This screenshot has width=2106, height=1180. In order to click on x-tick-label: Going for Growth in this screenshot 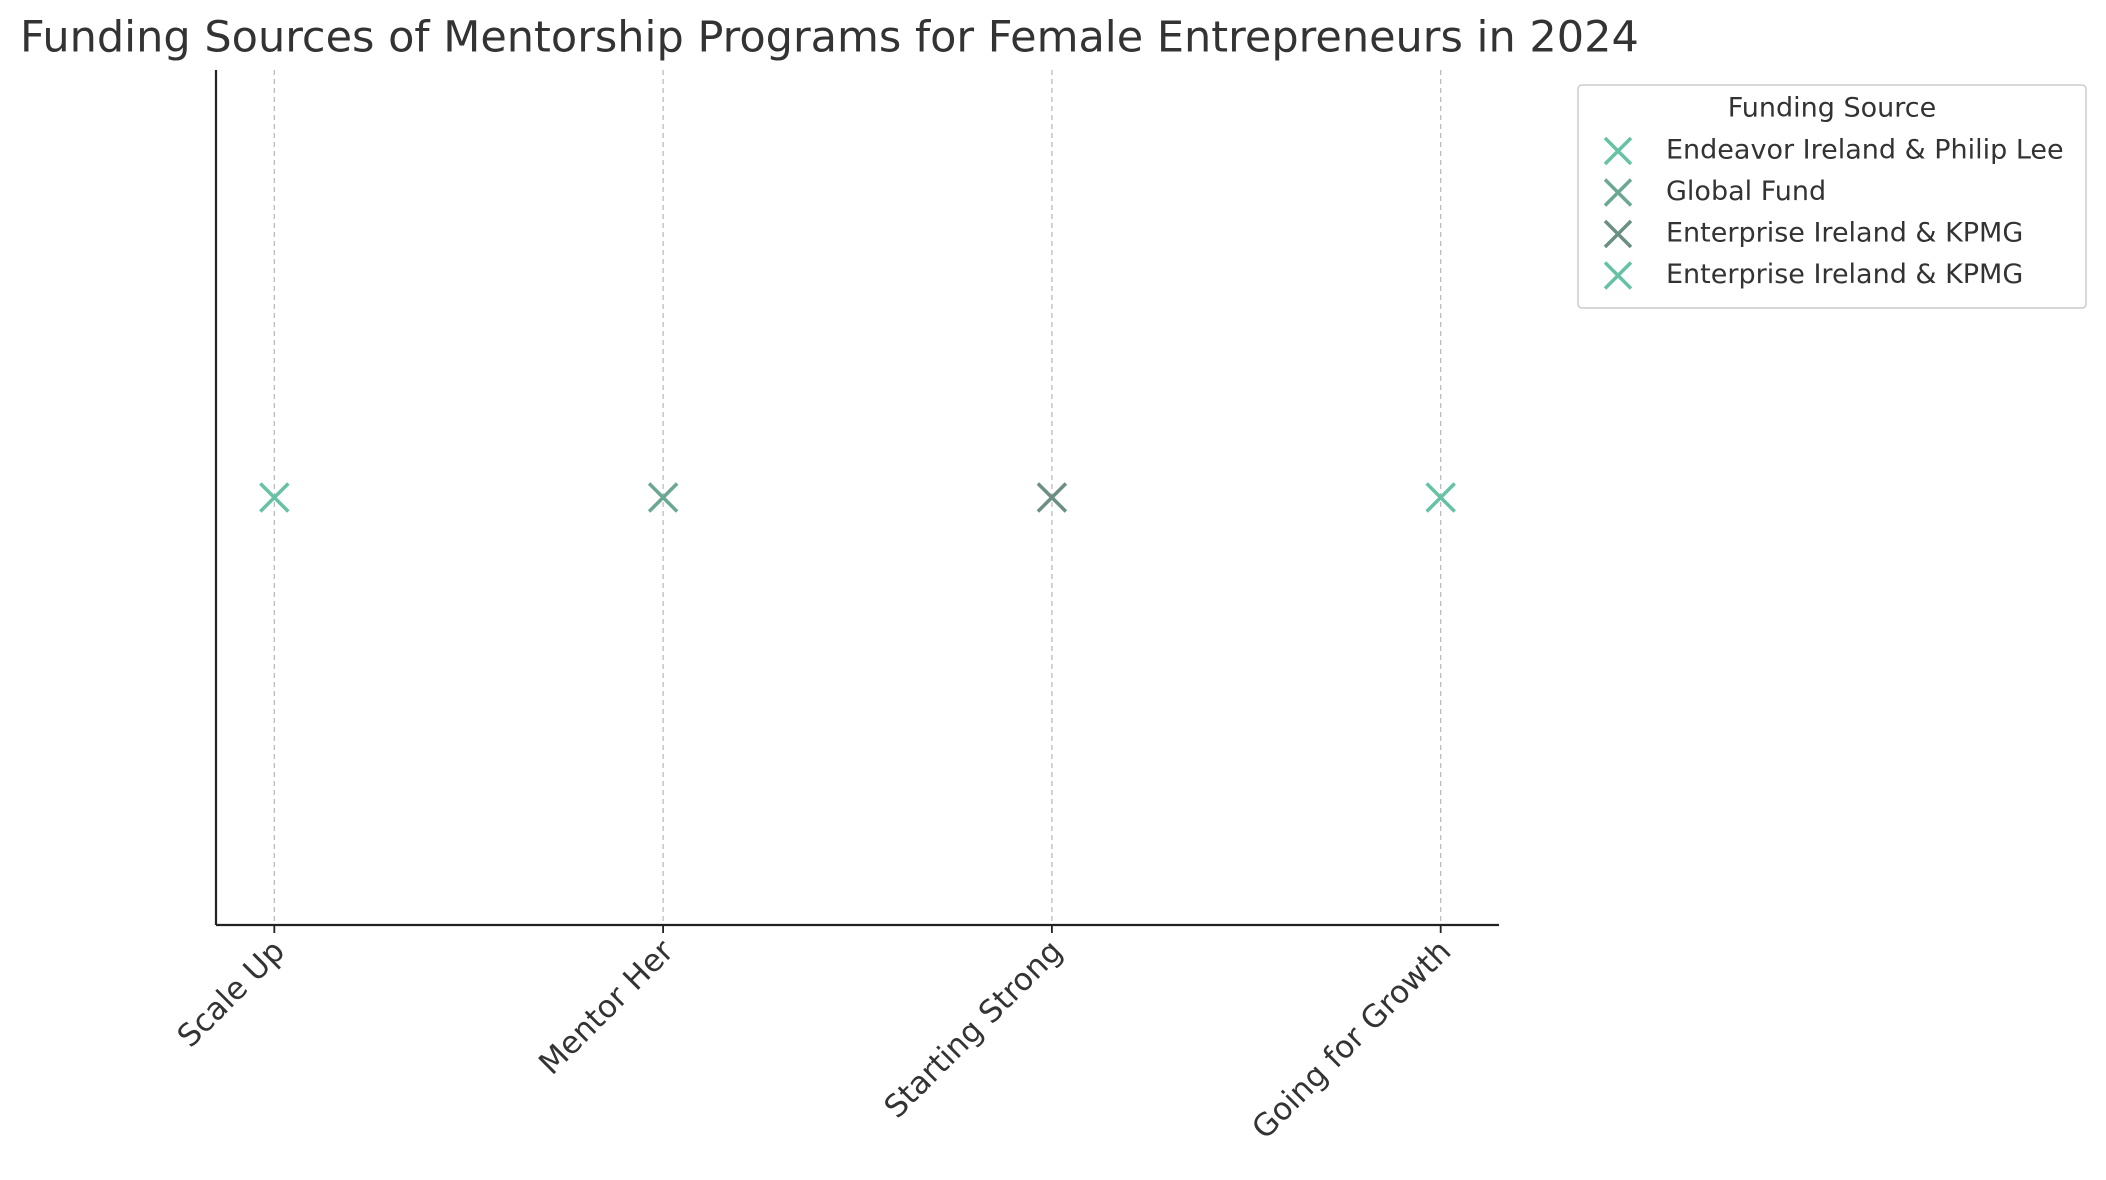, I will do `click(1351, 1039)`.